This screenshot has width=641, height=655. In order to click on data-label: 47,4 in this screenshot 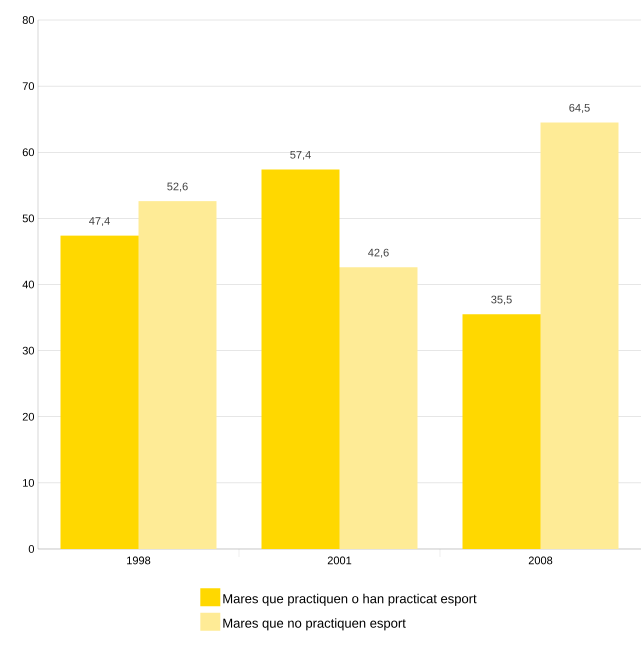, I will do `click(99, 221)`.